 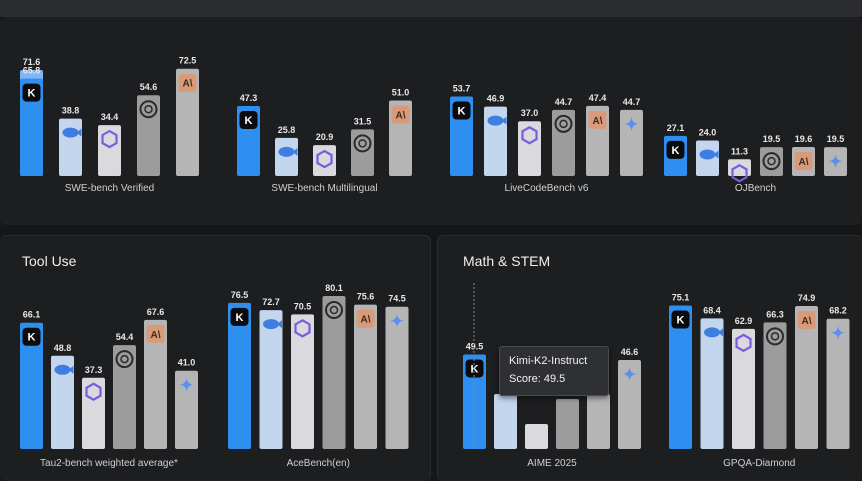 What do you see at coordinates (397, 377) in the screenshot?
I see `bar-gemini` at bounding box center [397, 377].